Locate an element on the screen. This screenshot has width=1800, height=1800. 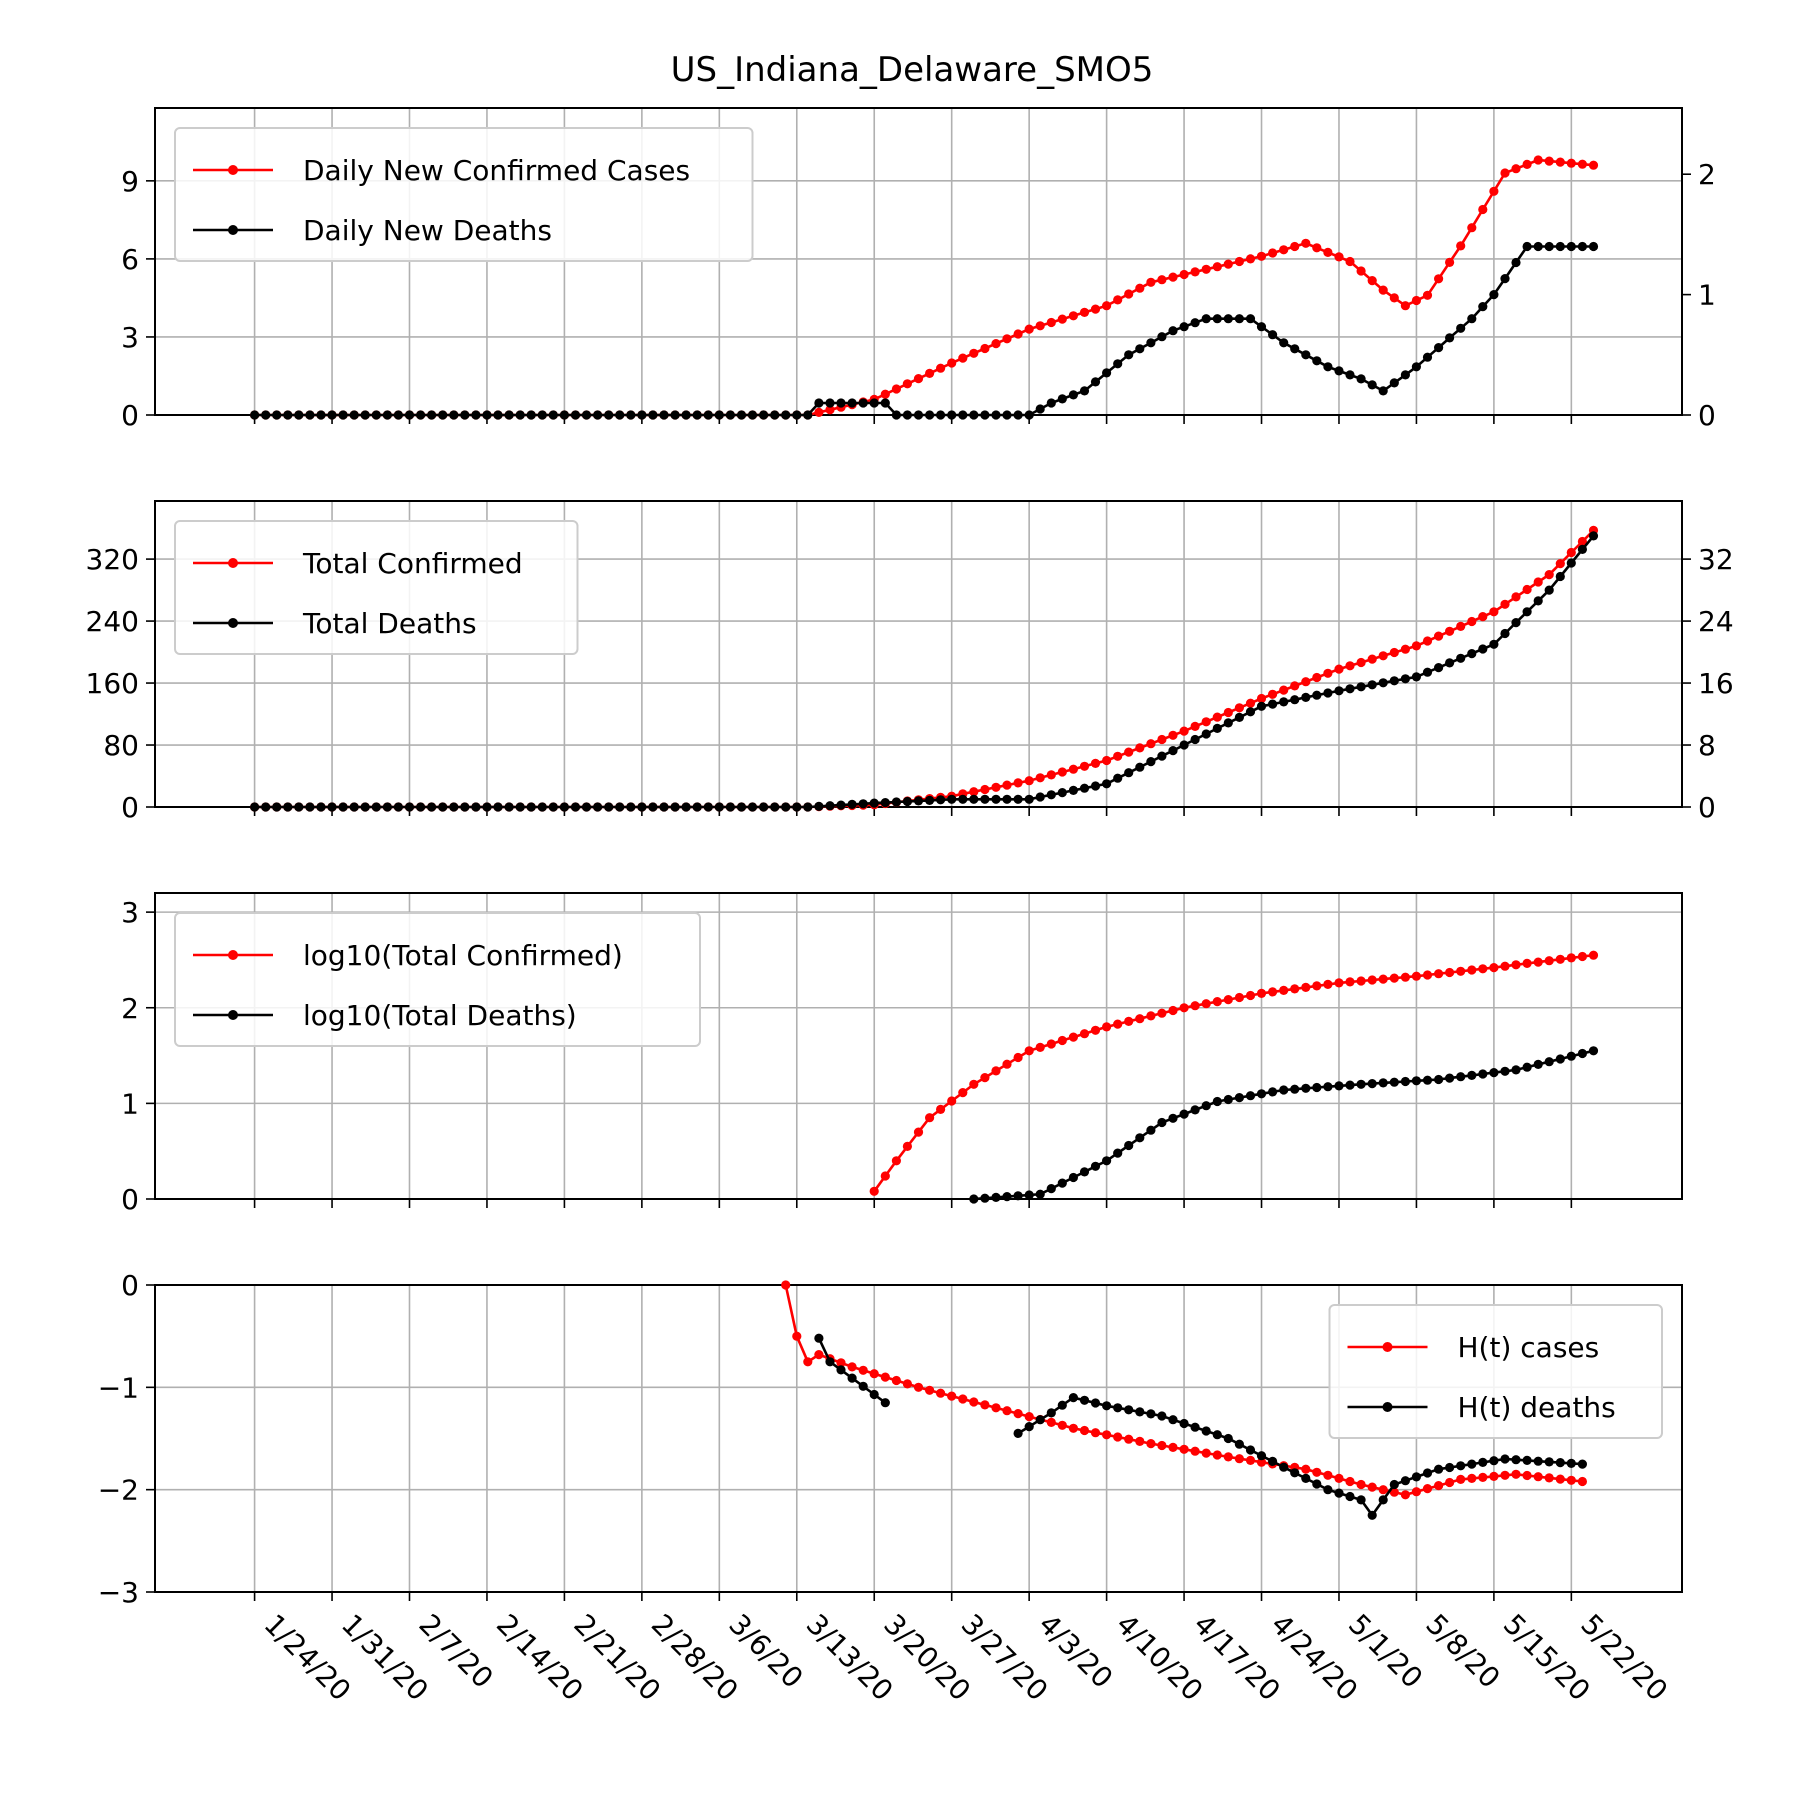
legend-box is located at coordinates (376, 587).